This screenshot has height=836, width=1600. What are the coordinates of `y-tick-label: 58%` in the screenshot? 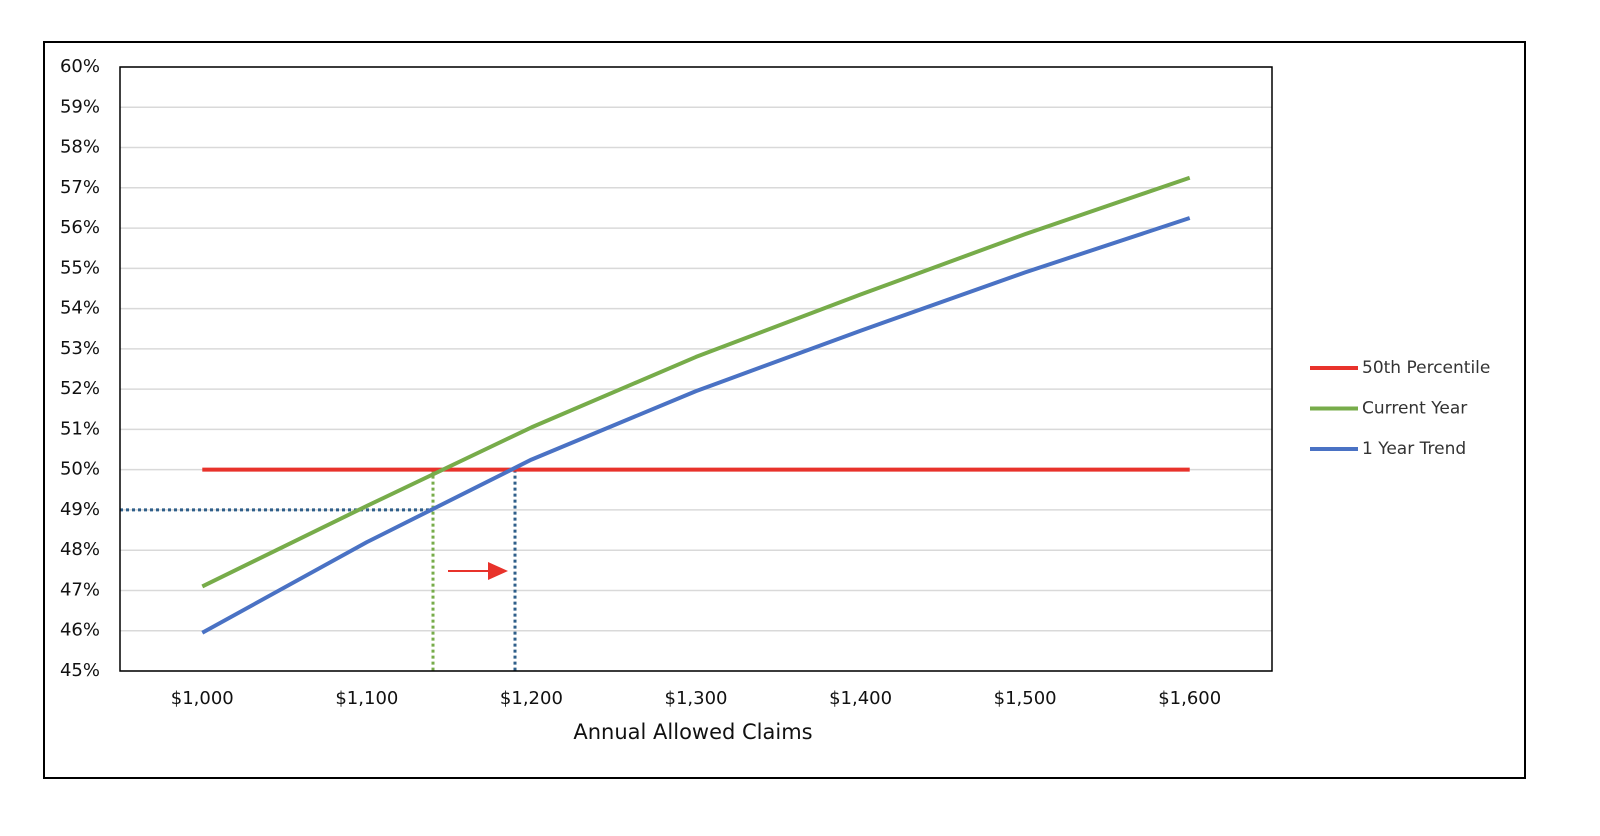 It's located at (80, 147).